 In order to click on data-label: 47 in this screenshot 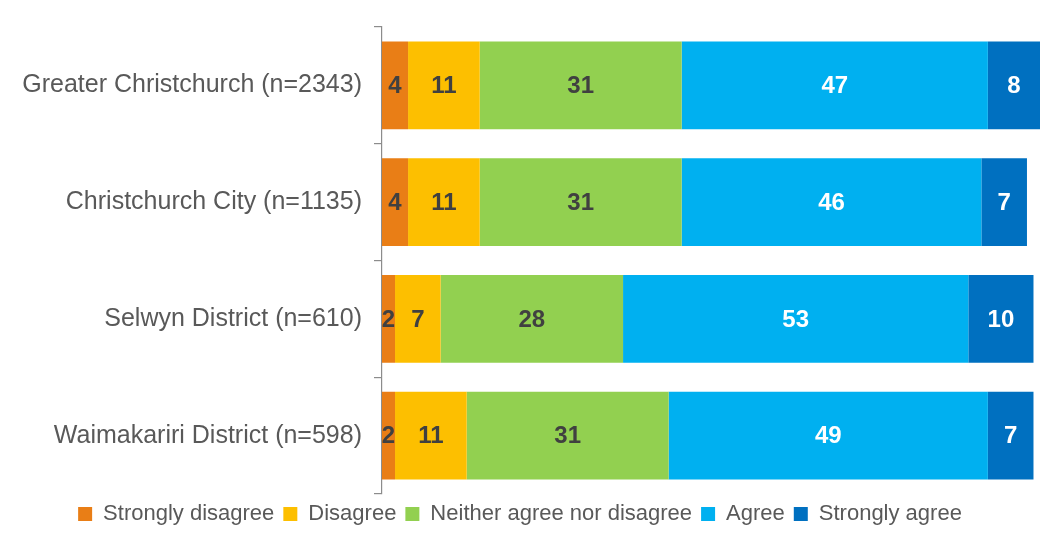, I will do `click(835, 84)`.